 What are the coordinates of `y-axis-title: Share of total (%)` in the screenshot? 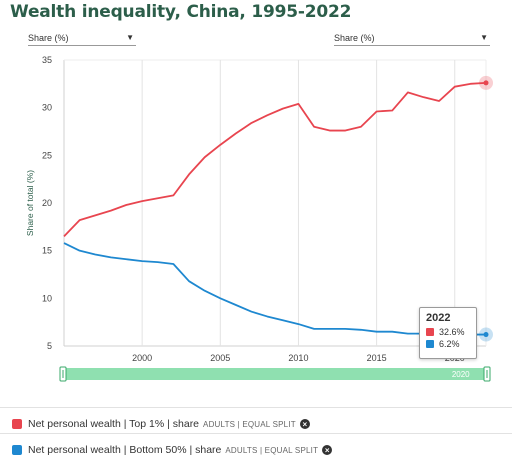 It's located at (30, 203).